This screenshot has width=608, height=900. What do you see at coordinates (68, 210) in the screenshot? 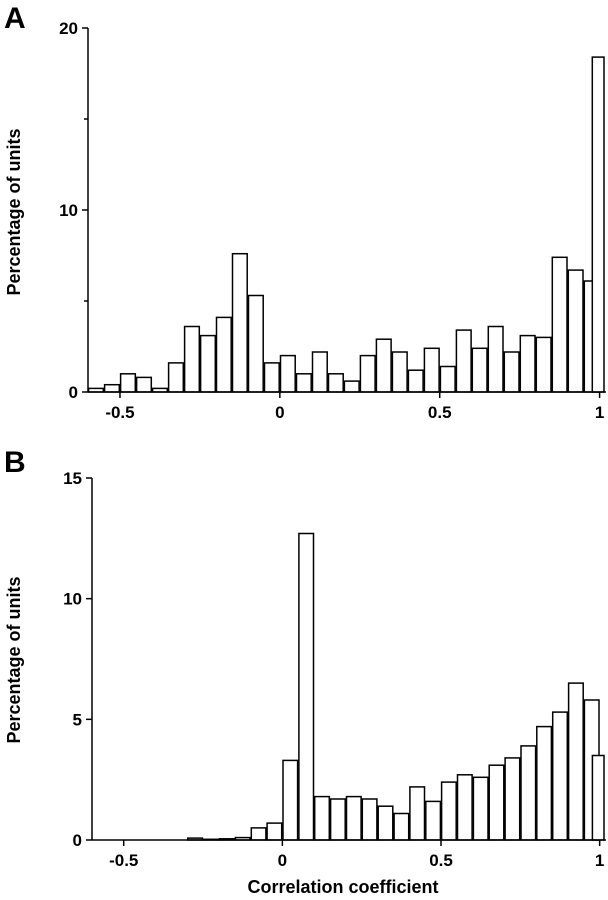
I see `y-tick-label-a-1: 10` at bounding box center [68, 210].